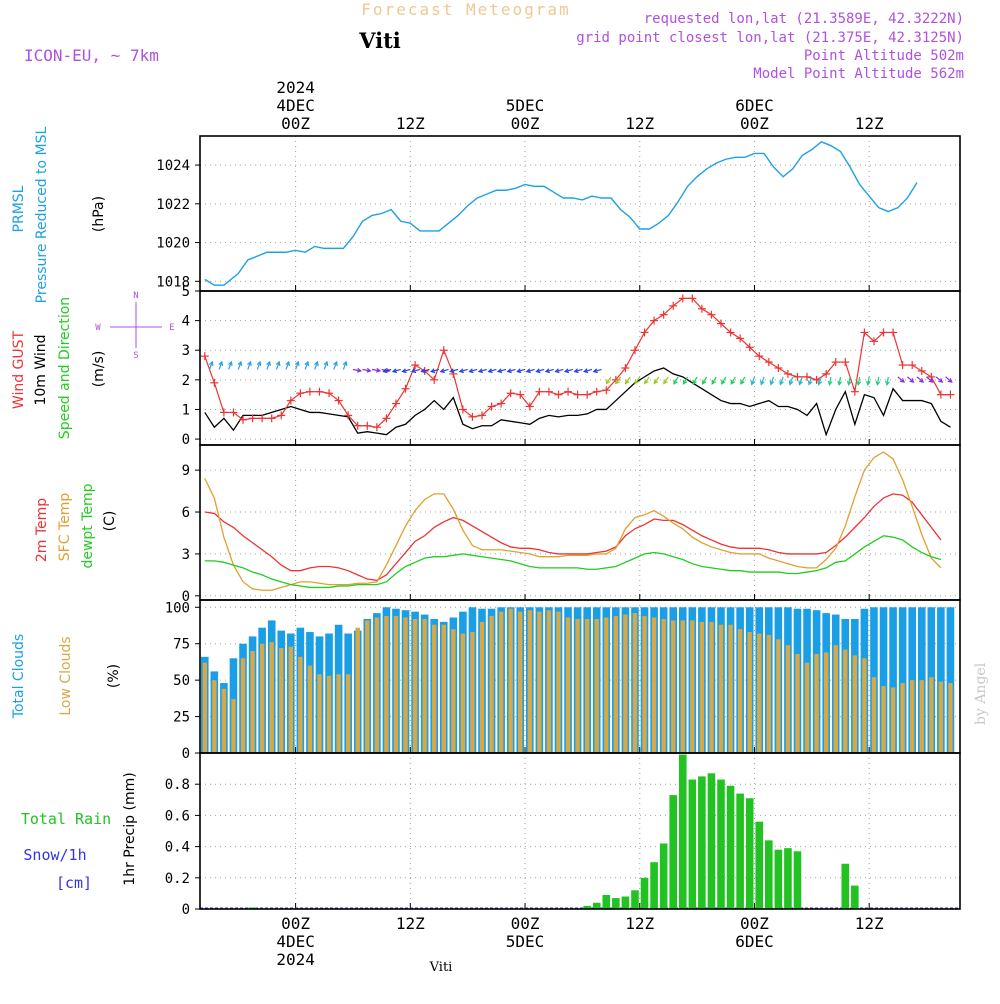 The height and width of the screenshot is (1004, 1000). What do you see at coordinates (19, 676) in the screenshot?
I see `clouds-label-total: Total Clouds` at bounding box center [19, 676].